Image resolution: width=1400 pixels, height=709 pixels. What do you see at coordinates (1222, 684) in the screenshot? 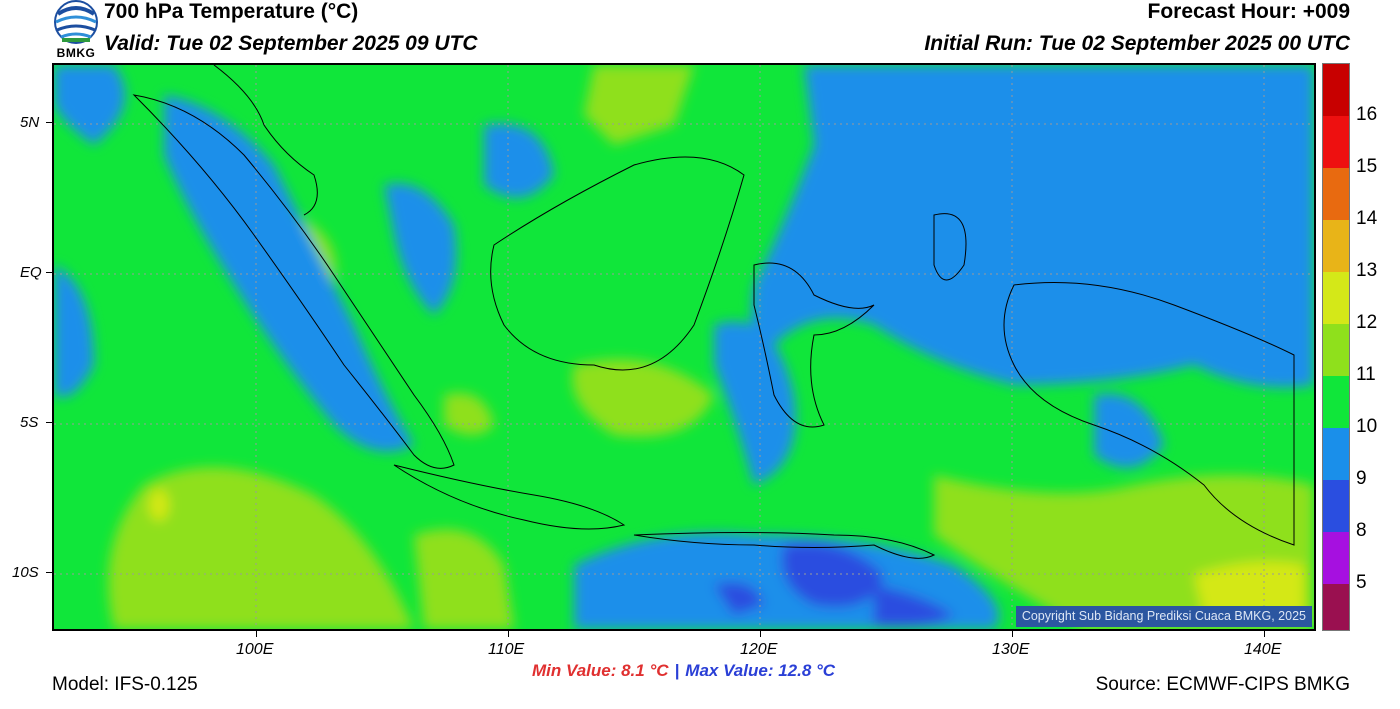
I see `source-label: Source: ECMWF-CIPS BMKG` at bounding box center [1222, 684].